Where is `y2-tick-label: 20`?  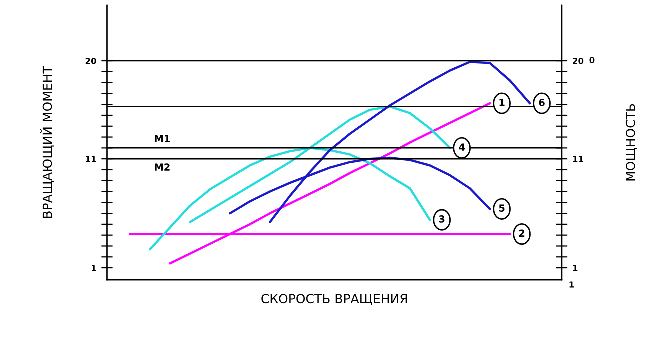
y2-tick-label: 20 is located at coordinates (578, 61).